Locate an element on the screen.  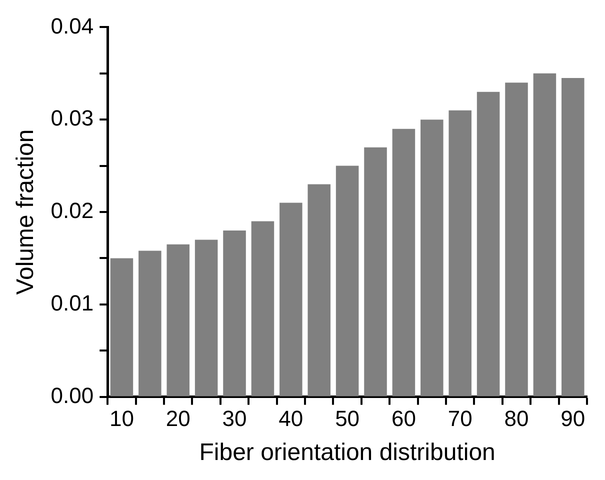
y-tick-label: 0.00 is located at coordinates (72, 395).